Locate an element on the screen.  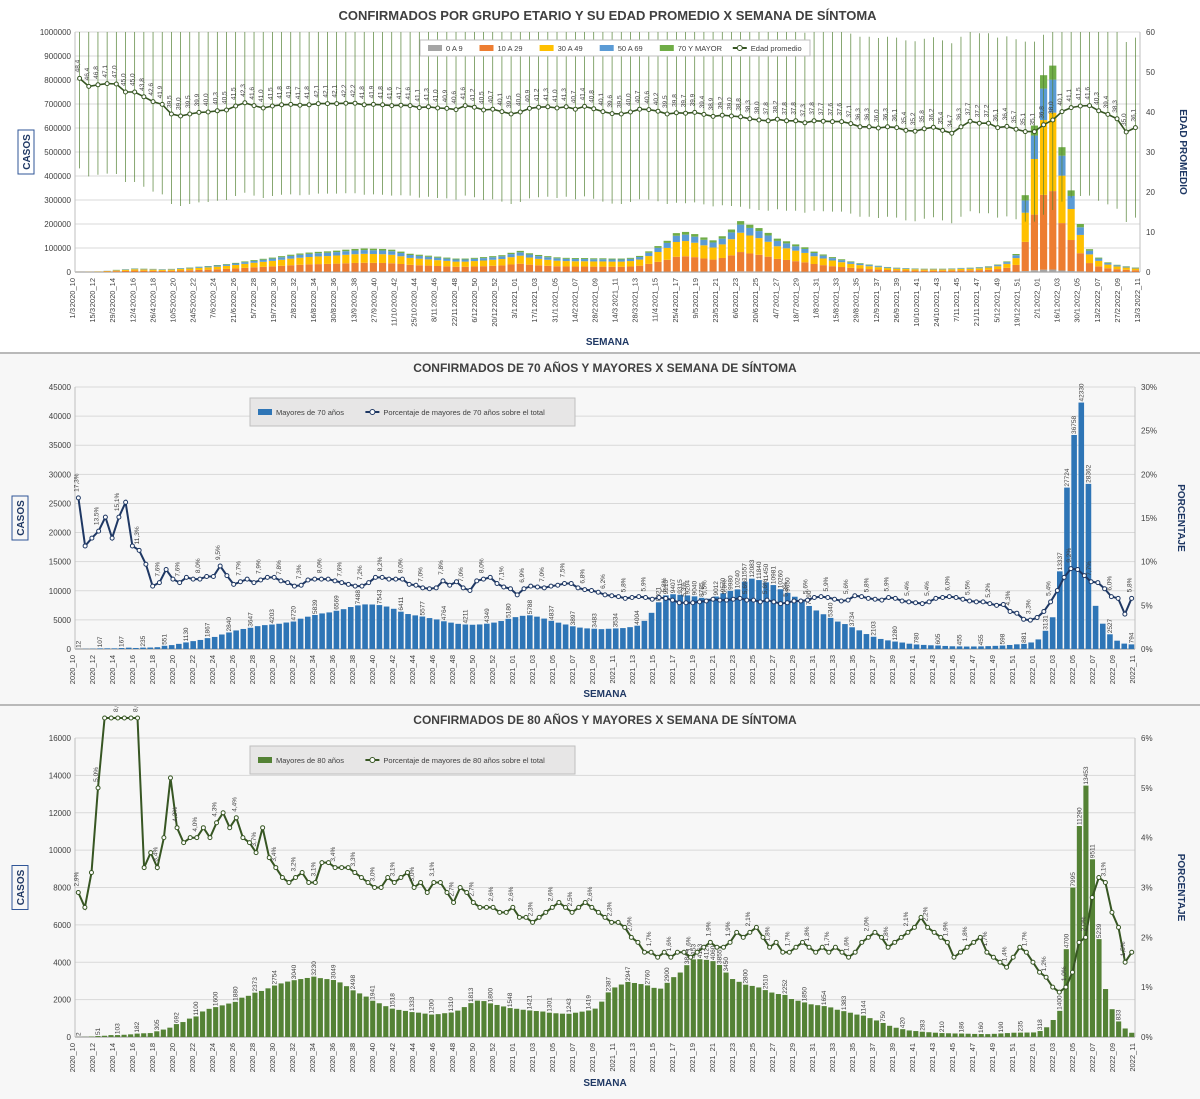
x-tick-label-date: 15/3 is located at coordinates (92, 315).